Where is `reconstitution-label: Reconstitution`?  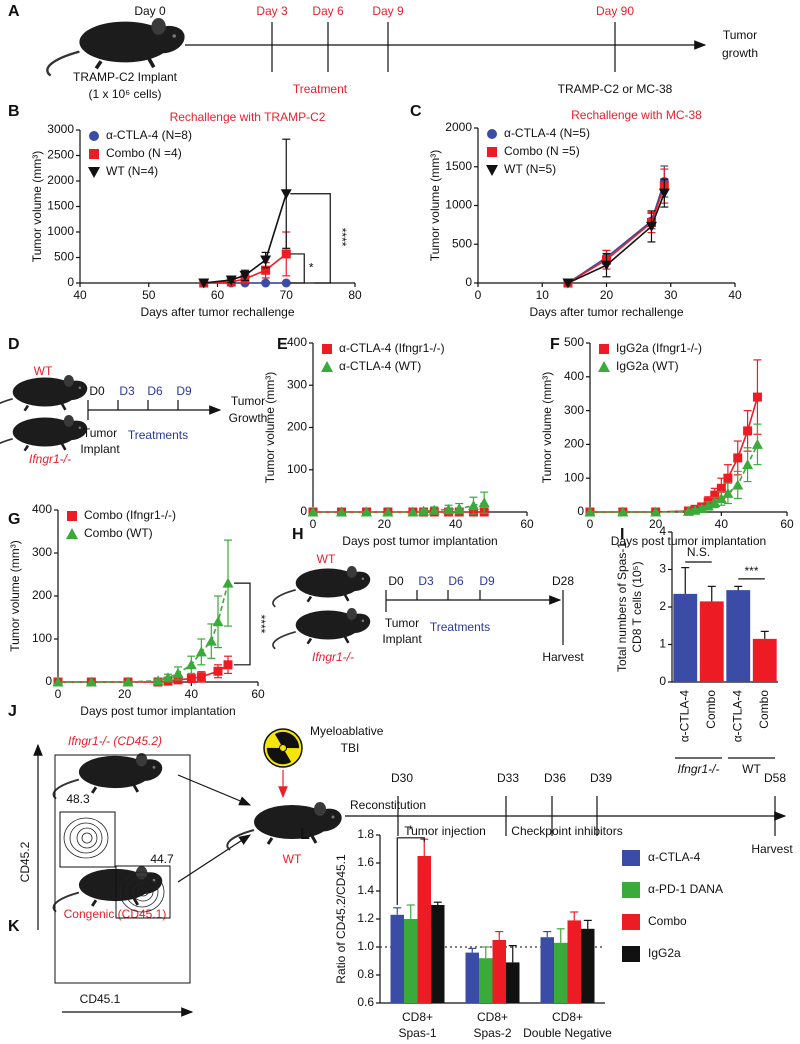 reconstitution-label: Reconstitution is located at coordinates (388, 805).